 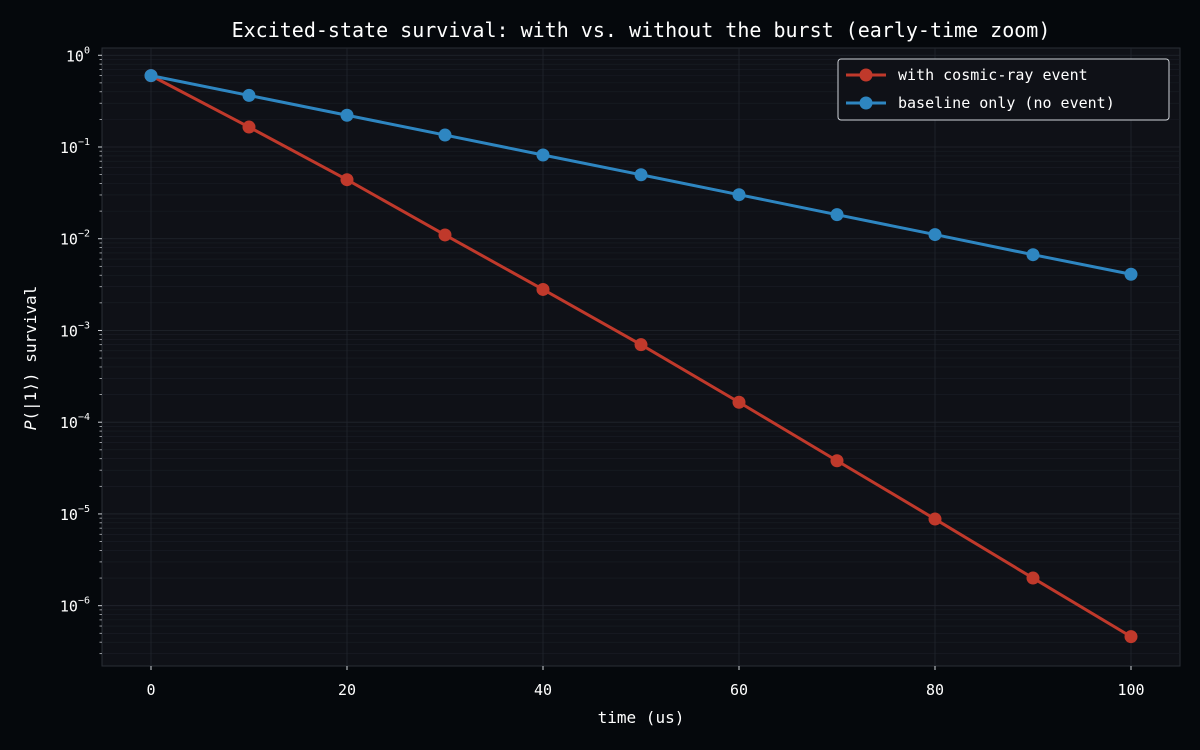 I want to click on x-tick-label: 0, so click(x=150, y=690).